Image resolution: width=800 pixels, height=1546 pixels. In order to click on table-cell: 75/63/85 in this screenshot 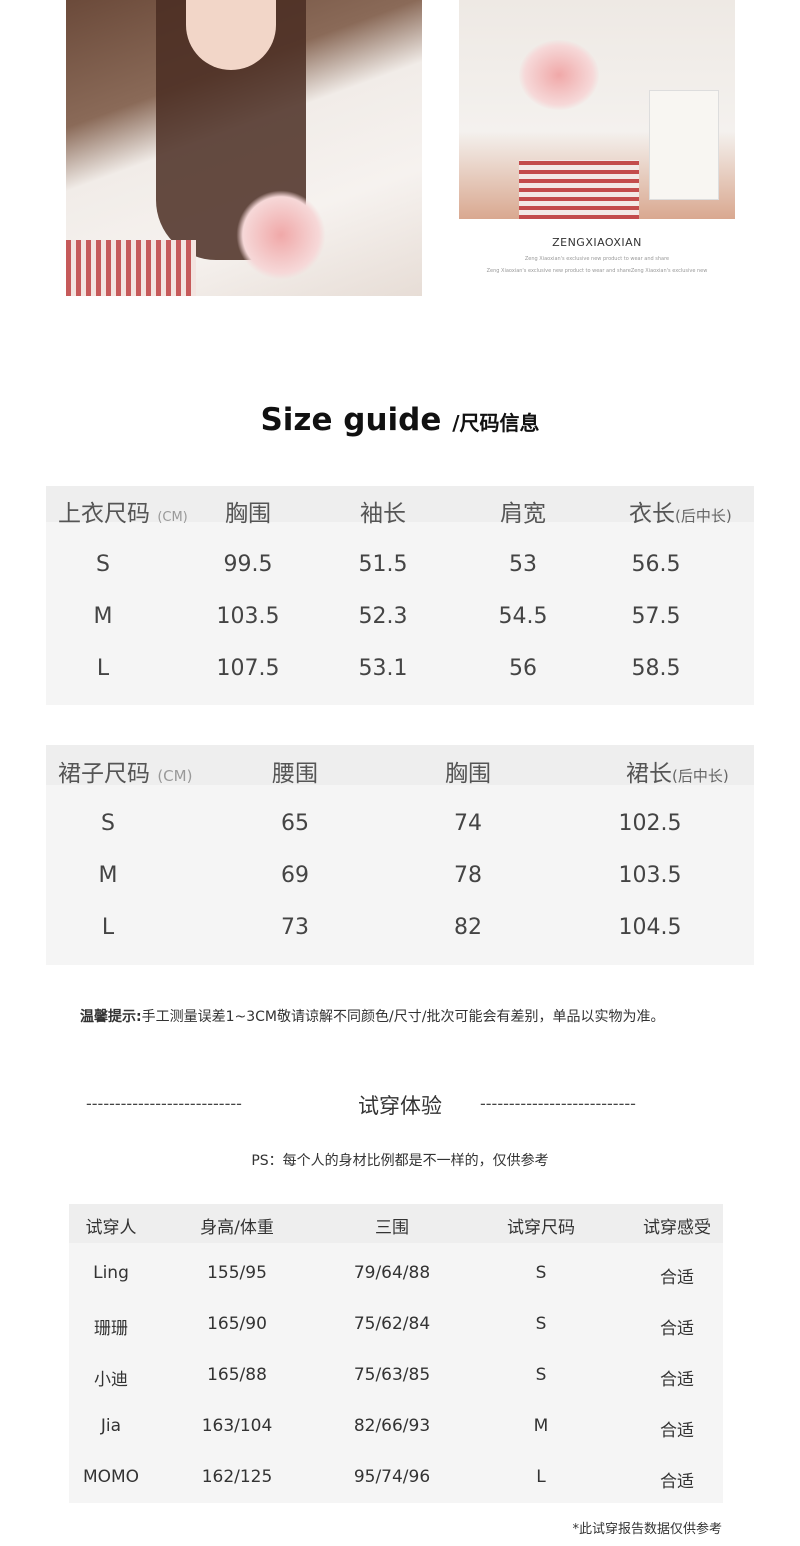, I will do `click(392, 1375)`.